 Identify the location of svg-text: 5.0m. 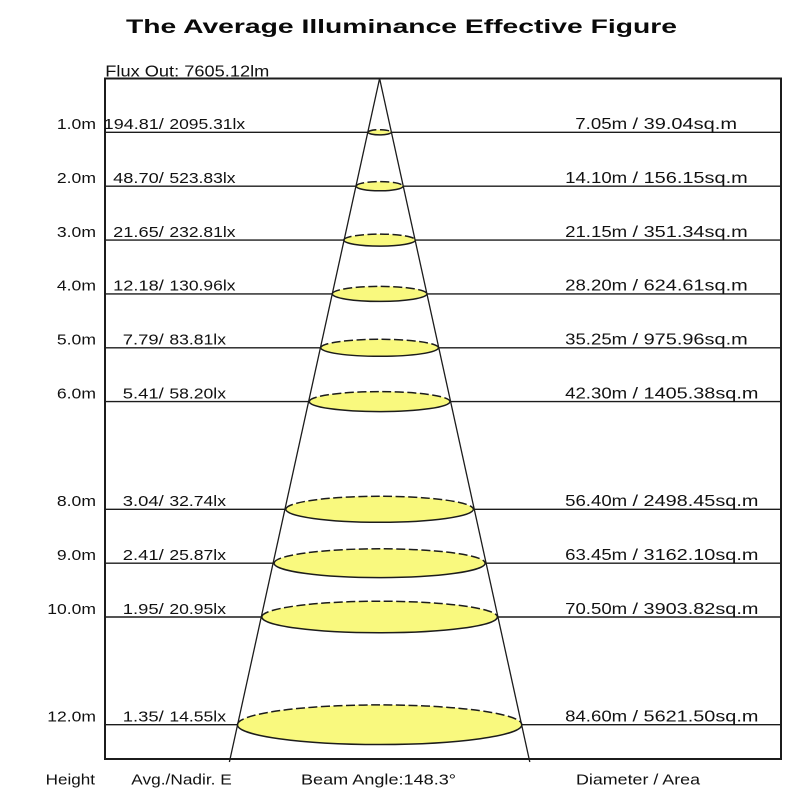
(76, 340).